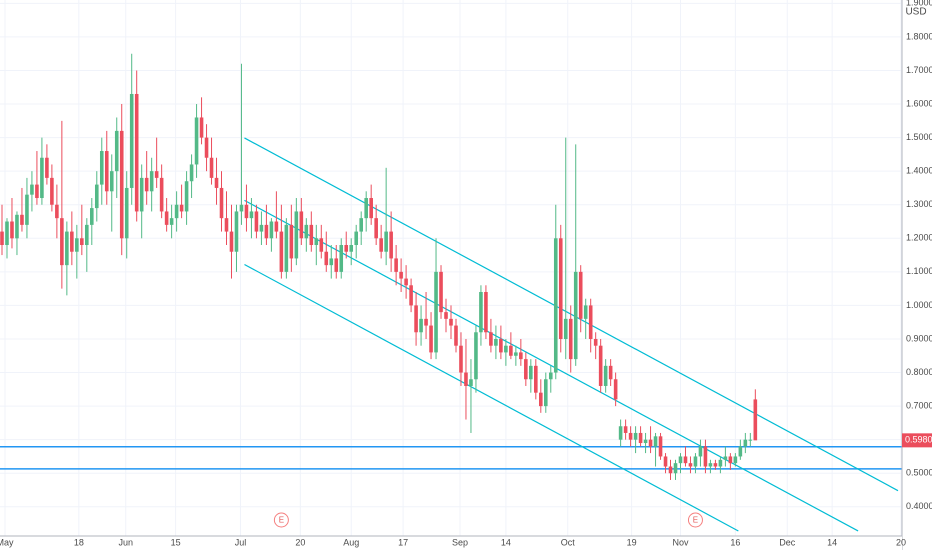 Image resolution: width=932 pixels, height=550 pixels. What do you see at coordinates (403, 542) in the screenshot?
I see `x-tick-label: 17` at bounding box center [403, 542].